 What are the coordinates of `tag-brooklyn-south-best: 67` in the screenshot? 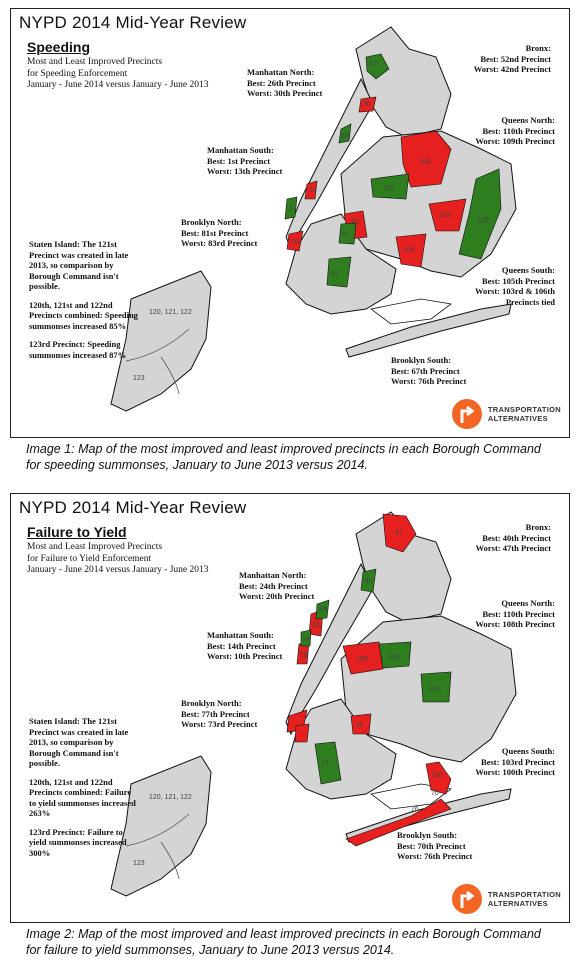 It's located at (335, 274).